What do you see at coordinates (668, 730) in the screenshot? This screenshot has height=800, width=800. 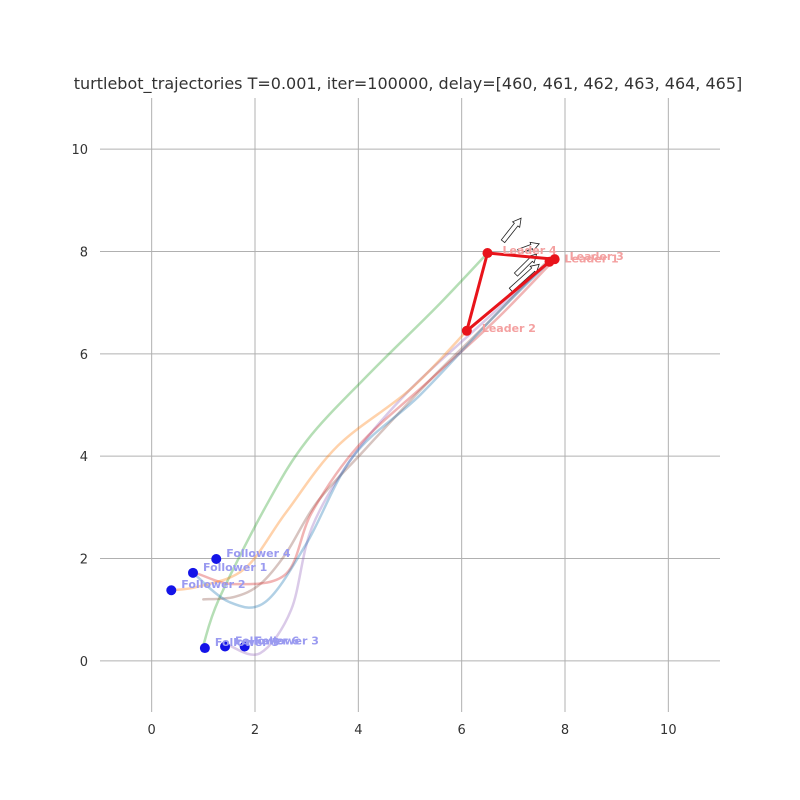 I see `x-tick-label: 10` at bounding box center [668, 730].